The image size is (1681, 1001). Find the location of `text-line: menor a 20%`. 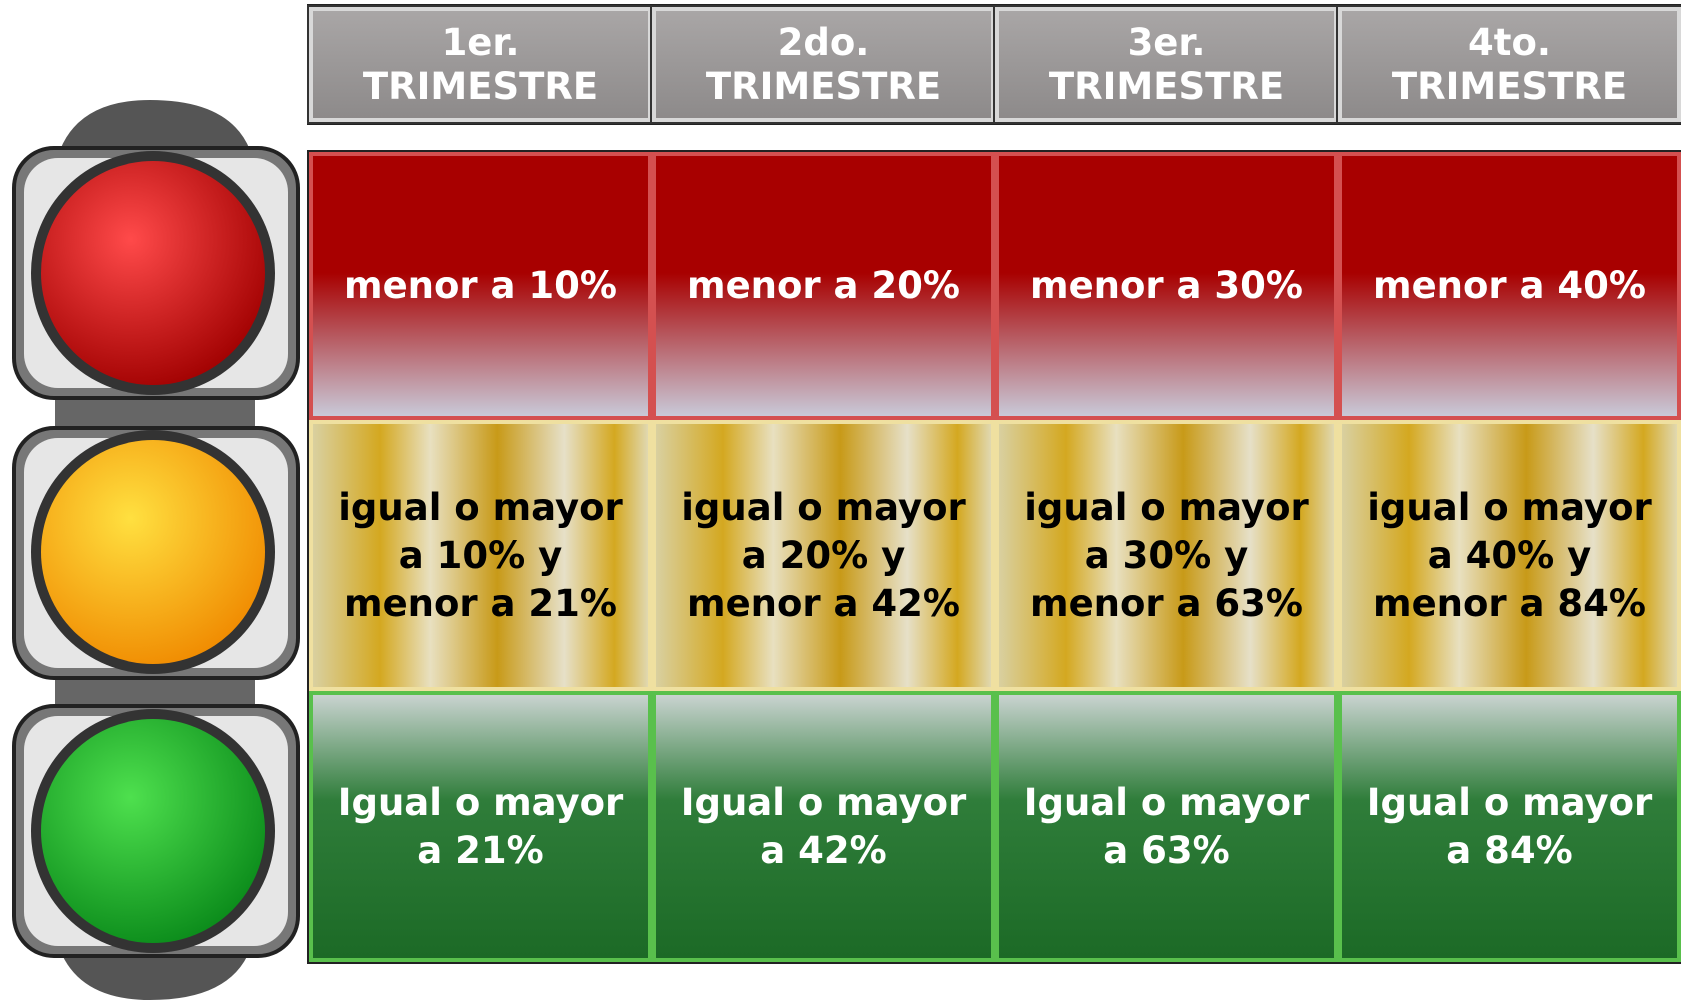

text-line: menor a 20% is located at coordinates (823, 285).